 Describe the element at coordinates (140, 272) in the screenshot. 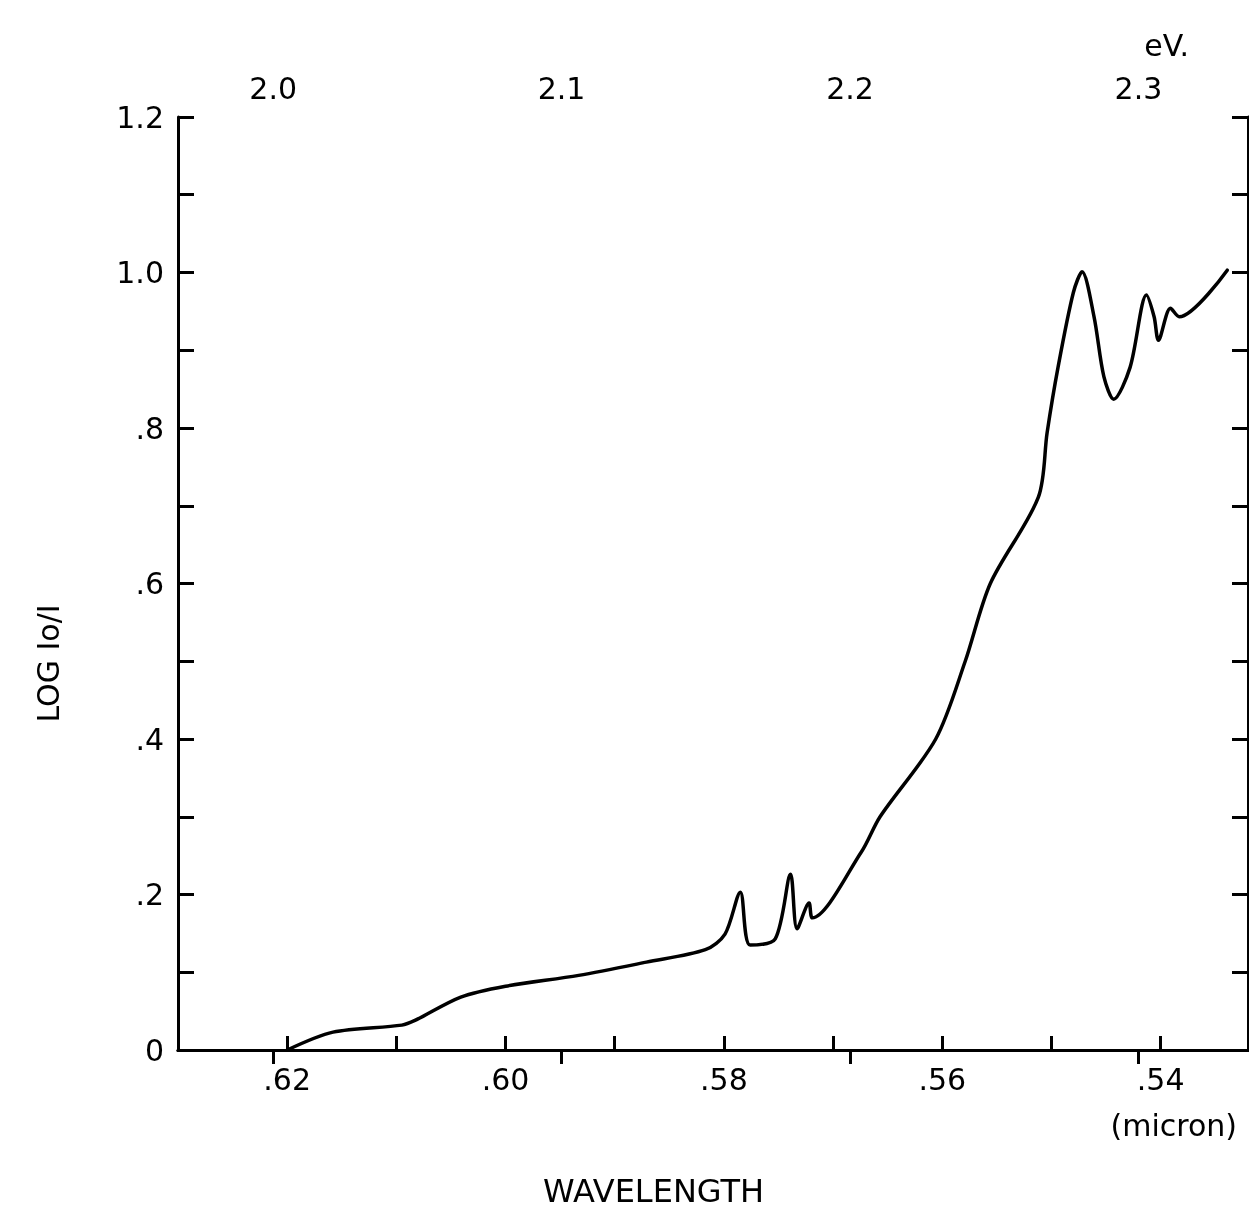

I see `y-tick-label: 1.0` at that location.